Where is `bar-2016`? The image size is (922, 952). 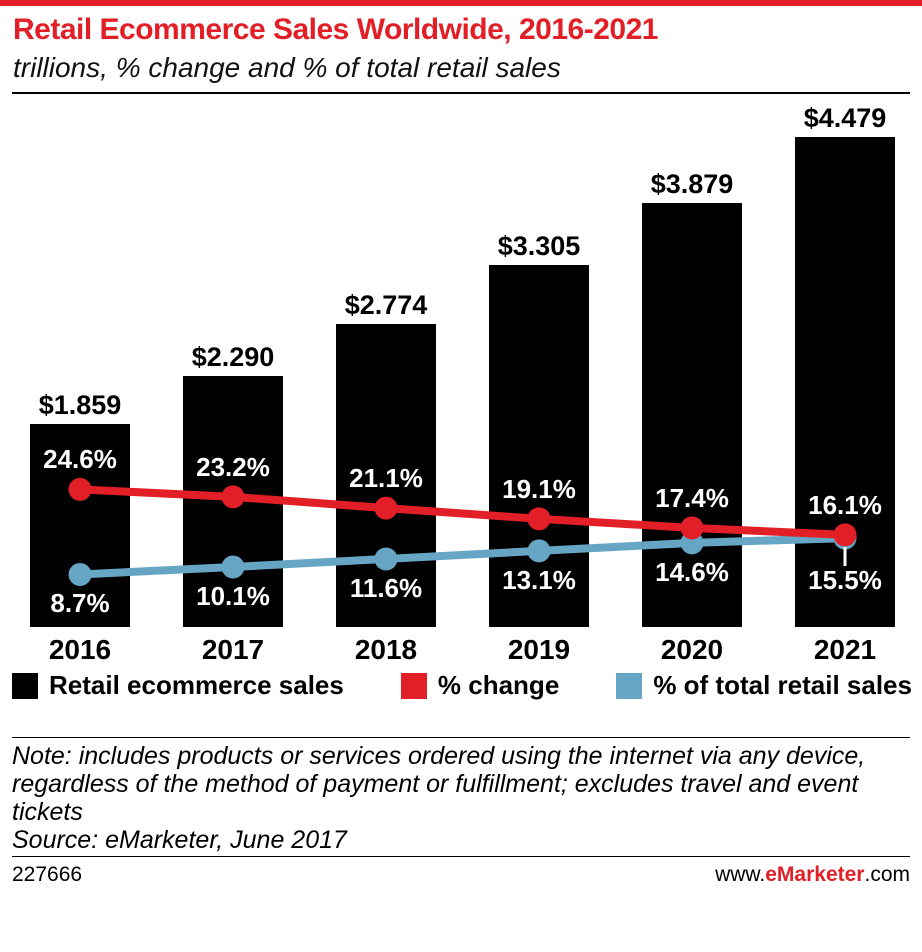
bar-2016 is located at coordinates (80, 525).